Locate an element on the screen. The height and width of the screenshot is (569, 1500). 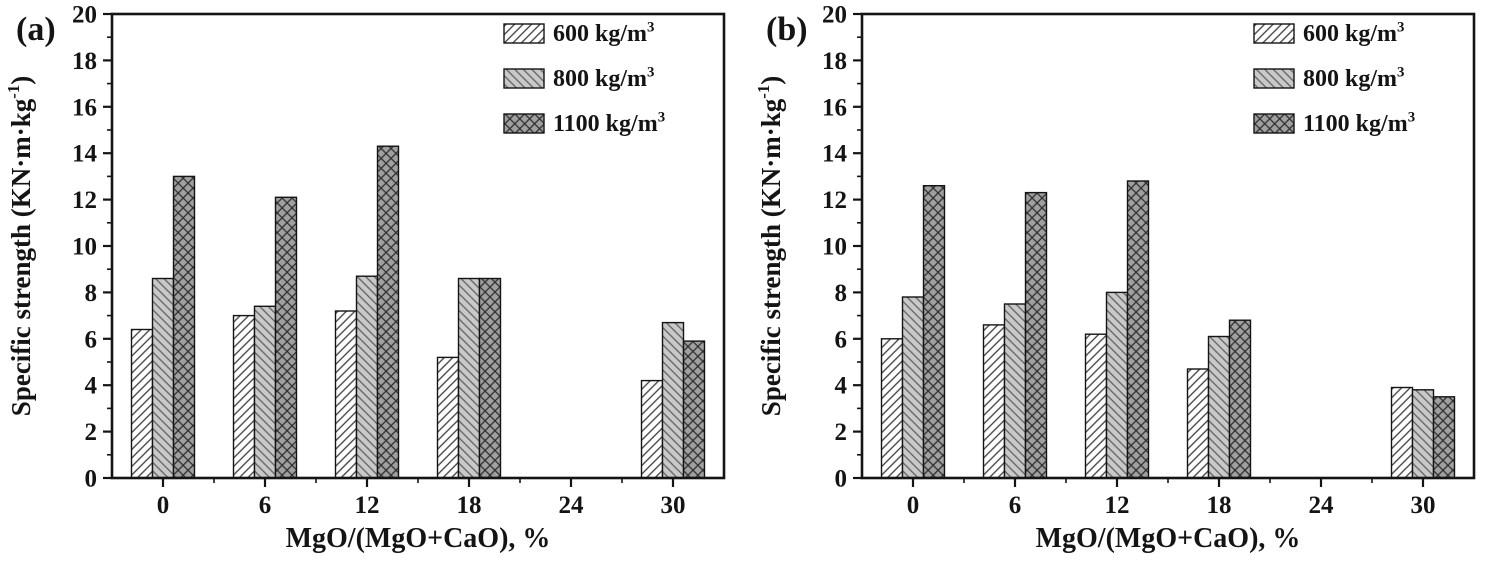
panel-label: (a) is located at coordinates (36, 29).